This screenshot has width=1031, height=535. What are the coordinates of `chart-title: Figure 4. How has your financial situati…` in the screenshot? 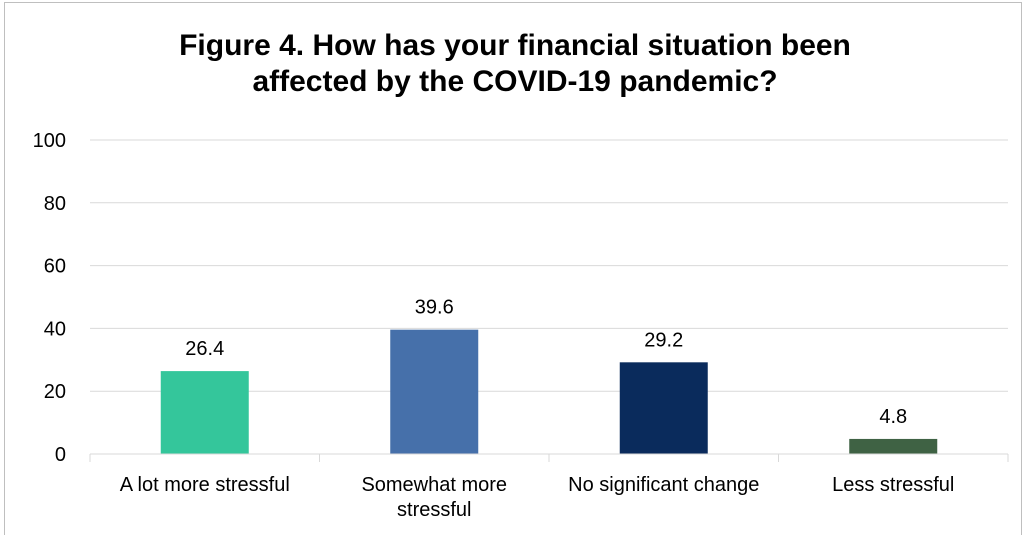 It's located at (515, 63).